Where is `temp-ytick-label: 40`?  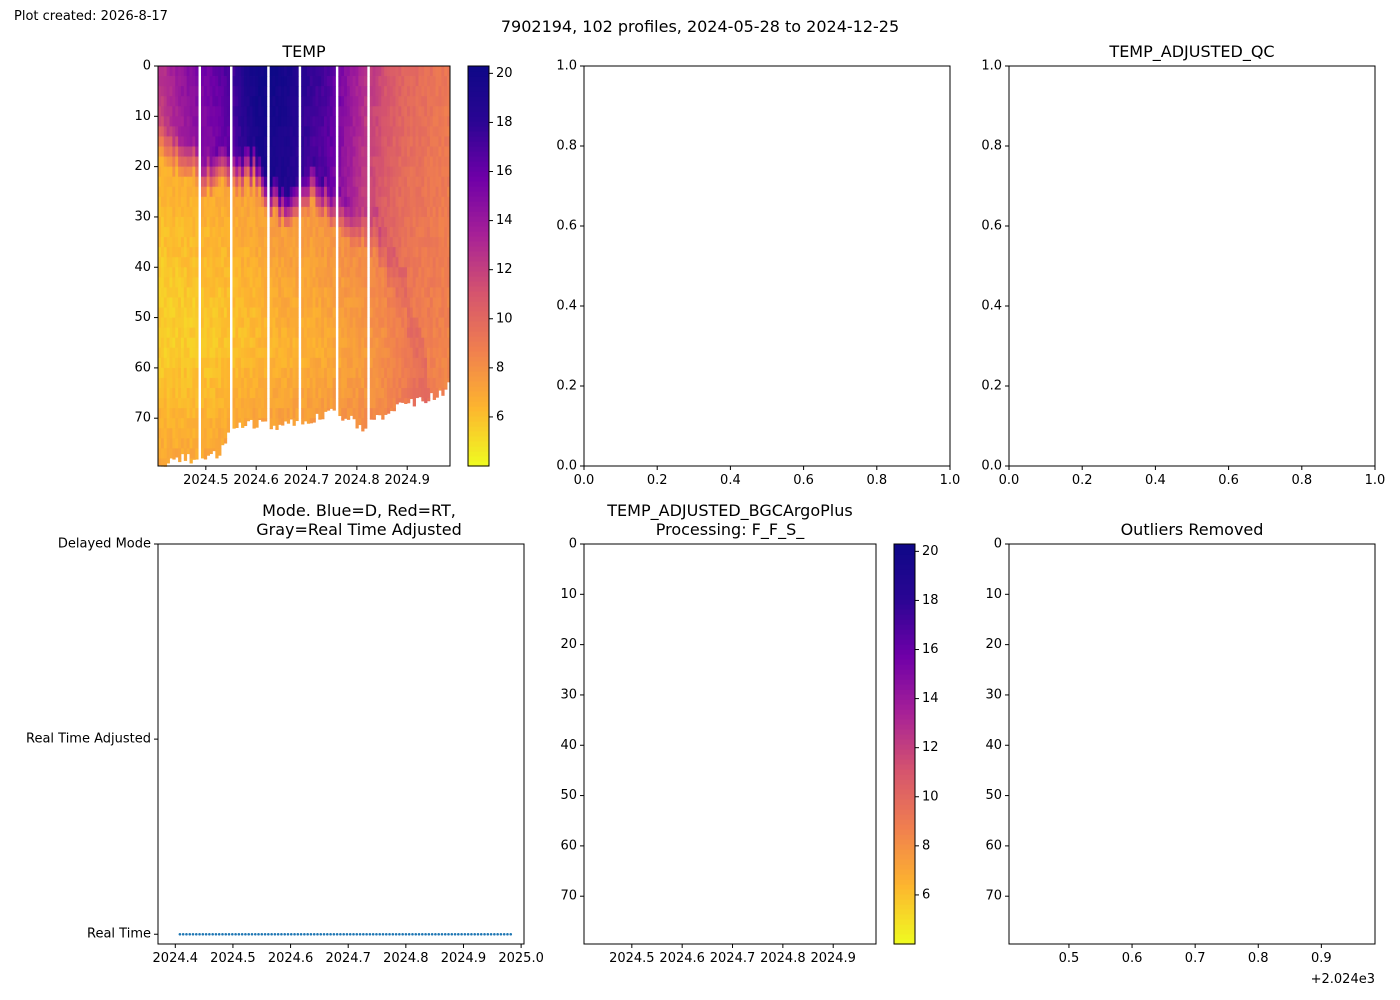 temp-ytick-label: 40 is located at coordinates (142, 267).